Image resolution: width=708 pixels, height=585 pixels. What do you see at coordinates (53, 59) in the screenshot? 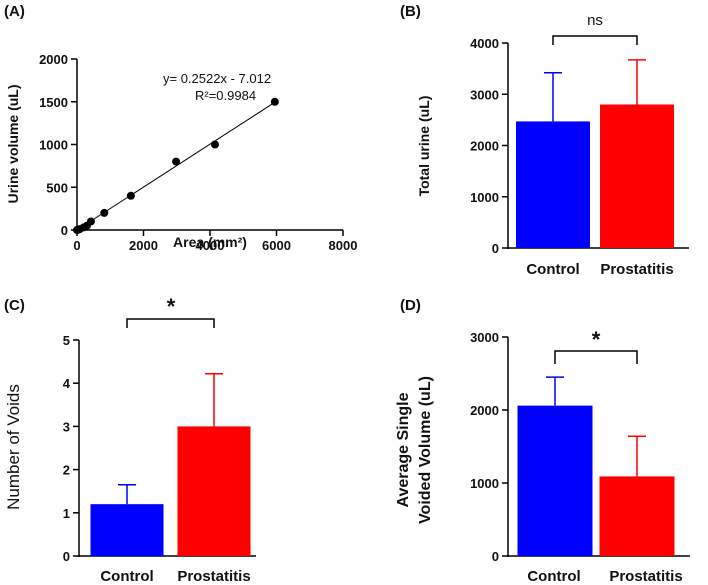
I see `panel-a-y-tick-label: 2000` at bounding box center [53, 59].